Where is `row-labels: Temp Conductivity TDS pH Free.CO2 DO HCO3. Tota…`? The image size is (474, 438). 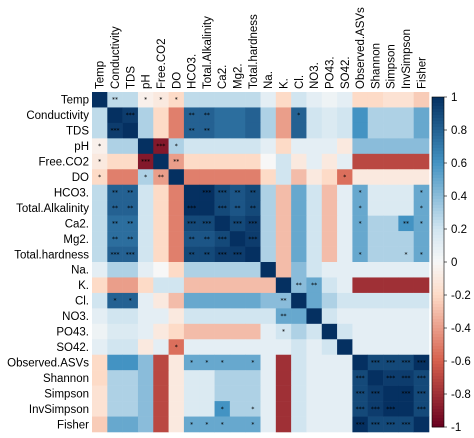 row-labels: Temp Conductivity TDS pH Free.CO2 DO HCO3. Tota… is located at coordinates (48, 263).